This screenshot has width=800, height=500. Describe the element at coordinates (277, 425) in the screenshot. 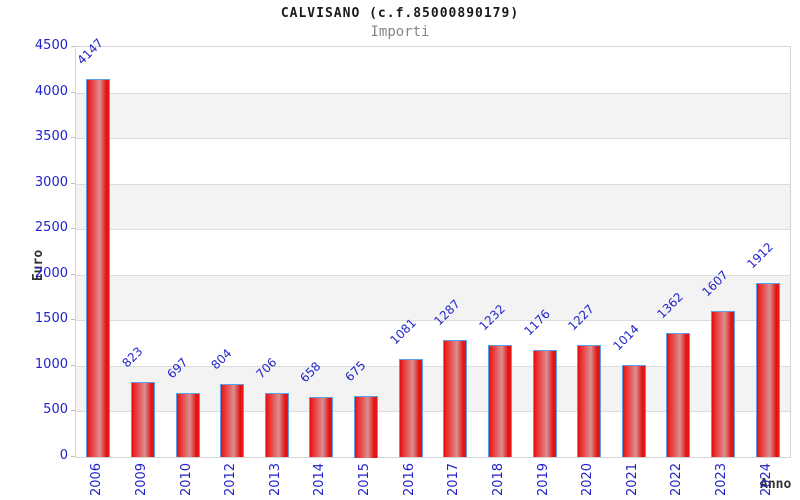

I see `bar-2013` at that location.